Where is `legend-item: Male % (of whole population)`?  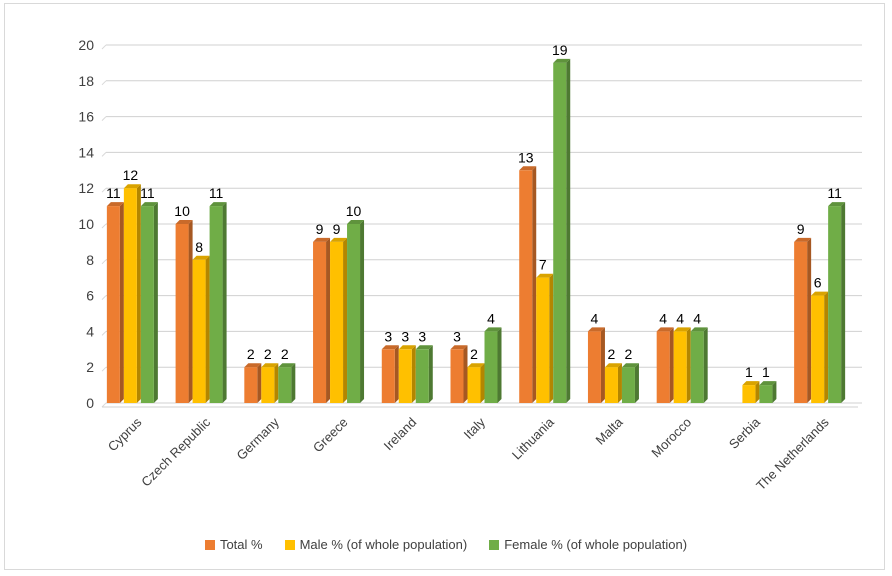
legend-item: Male % (of whole population) is located at coordinates (375, 544).